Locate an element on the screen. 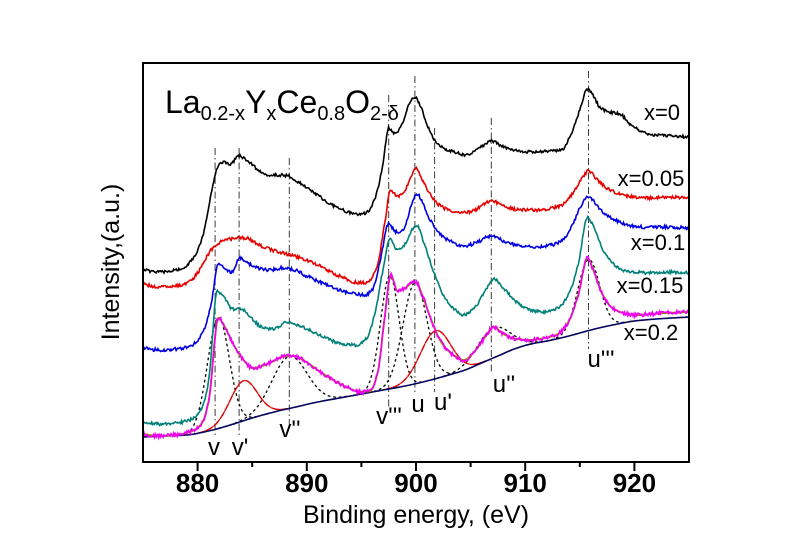  y-axis-title: Intensity,(a.u.) is located at coordinates (111, 262).